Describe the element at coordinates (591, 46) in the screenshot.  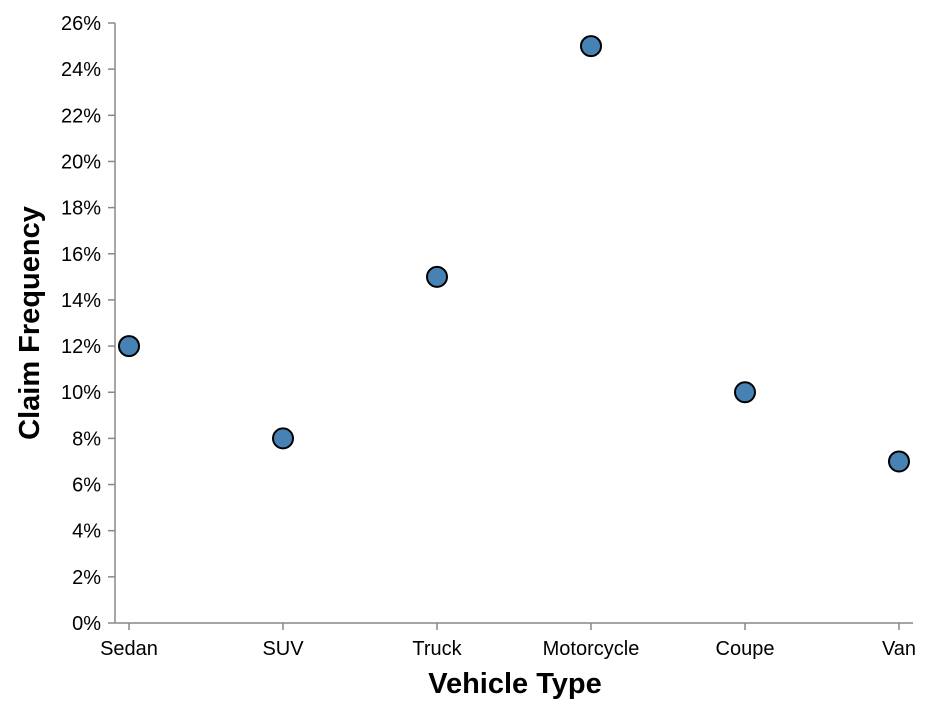
I see `data-point-motorcycle` at that location.